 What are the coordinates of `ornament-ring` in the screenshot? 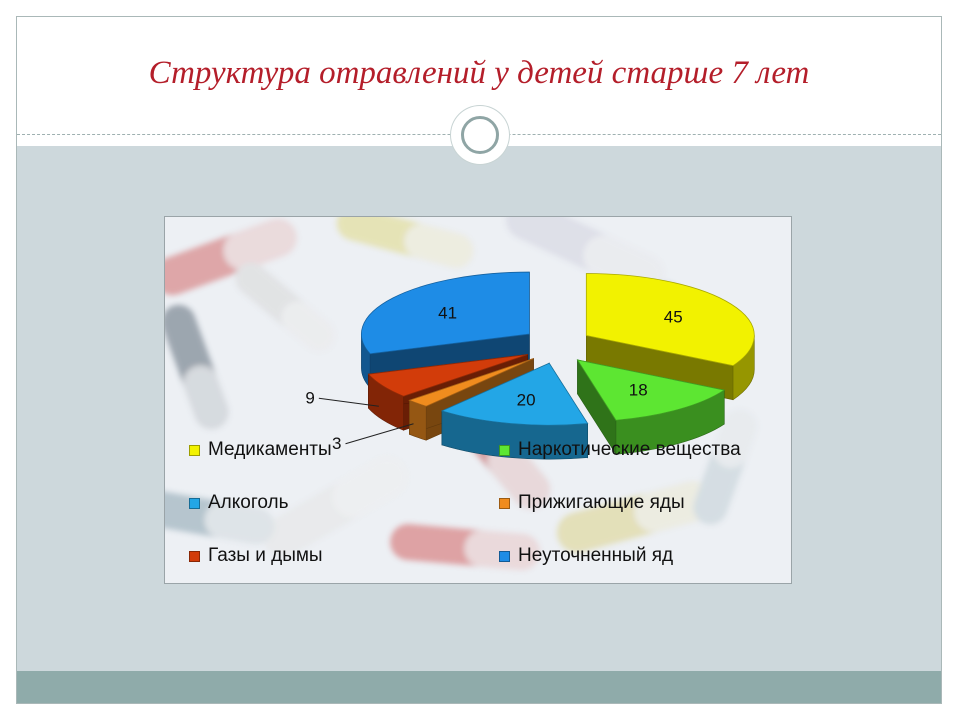 It's located at (480, 135).